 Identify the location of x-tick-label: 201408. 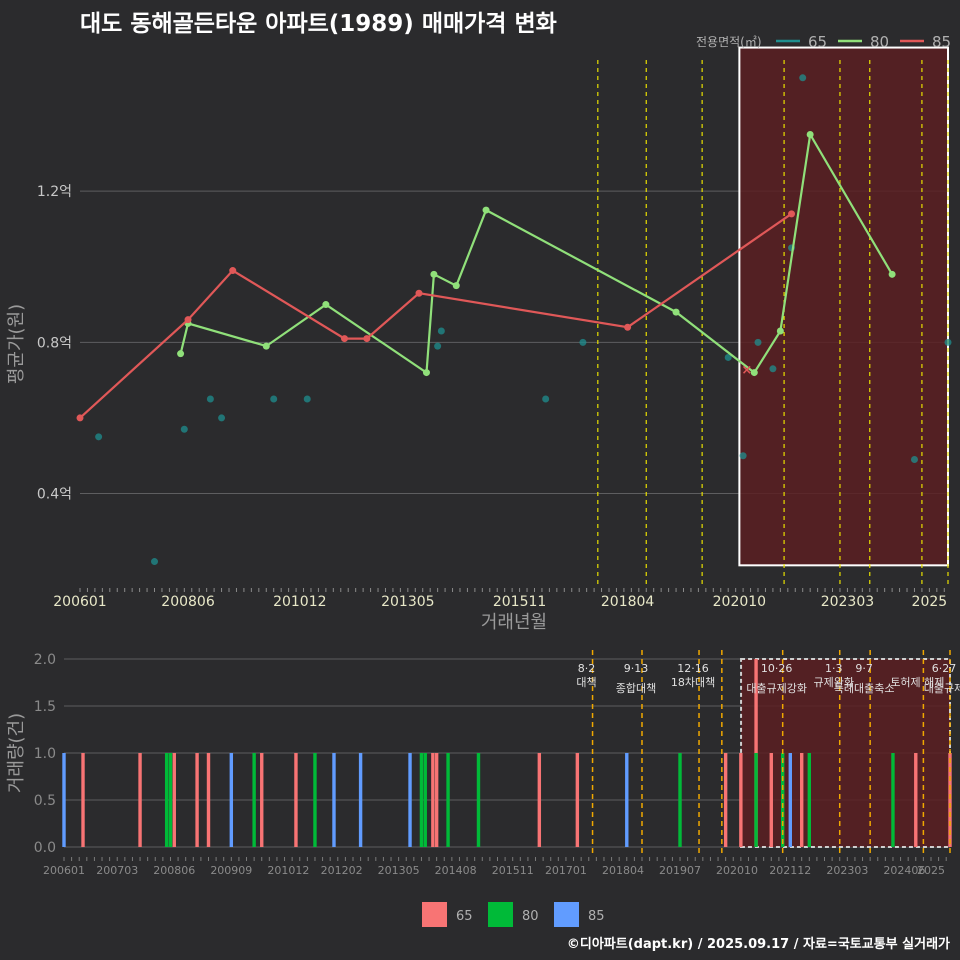
(456, 870).